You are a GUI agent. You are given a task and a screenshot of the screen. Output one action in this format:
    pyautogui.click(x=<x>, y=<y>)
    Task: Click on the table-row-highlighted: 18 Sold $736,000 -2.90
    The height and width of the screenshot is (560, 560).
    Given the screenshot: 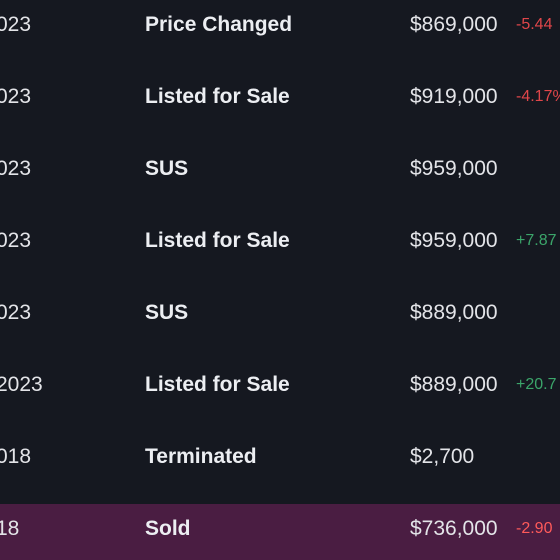 What is the action you would take?
    pyautogui.click(x=280, y=532)
    